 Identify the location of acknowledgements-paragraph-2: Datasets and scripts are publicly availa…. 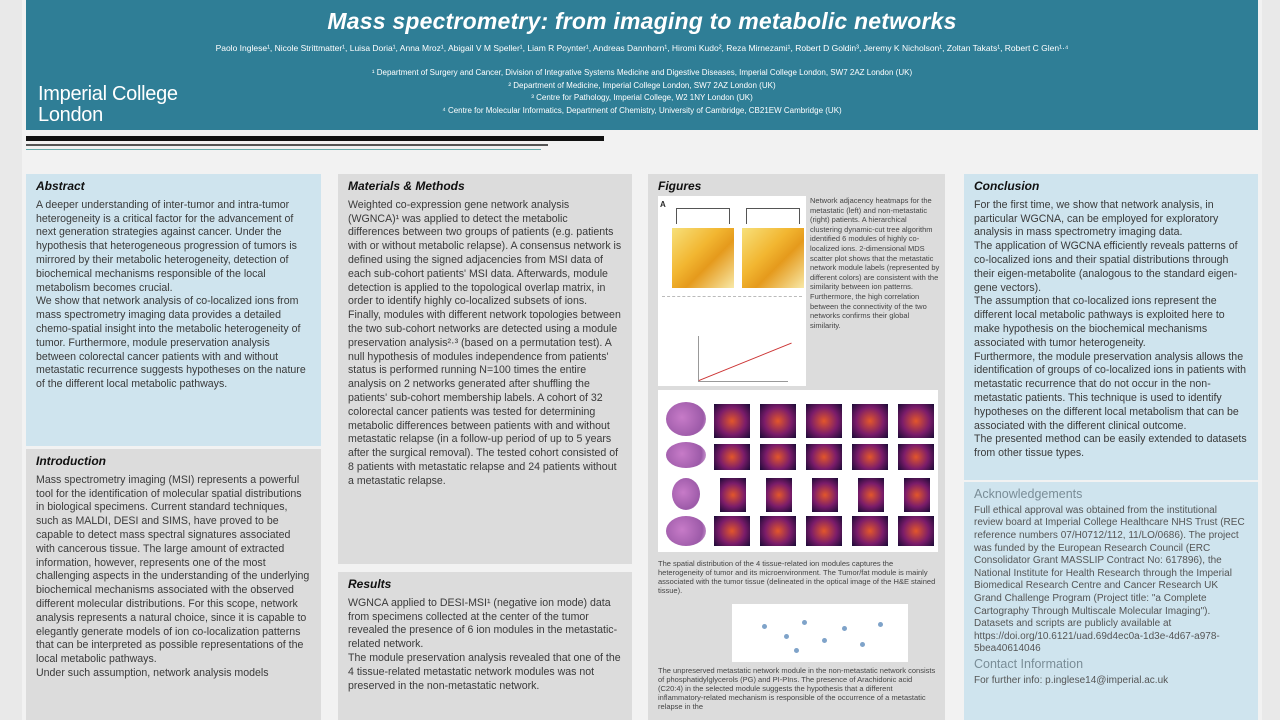
(1097, 636).